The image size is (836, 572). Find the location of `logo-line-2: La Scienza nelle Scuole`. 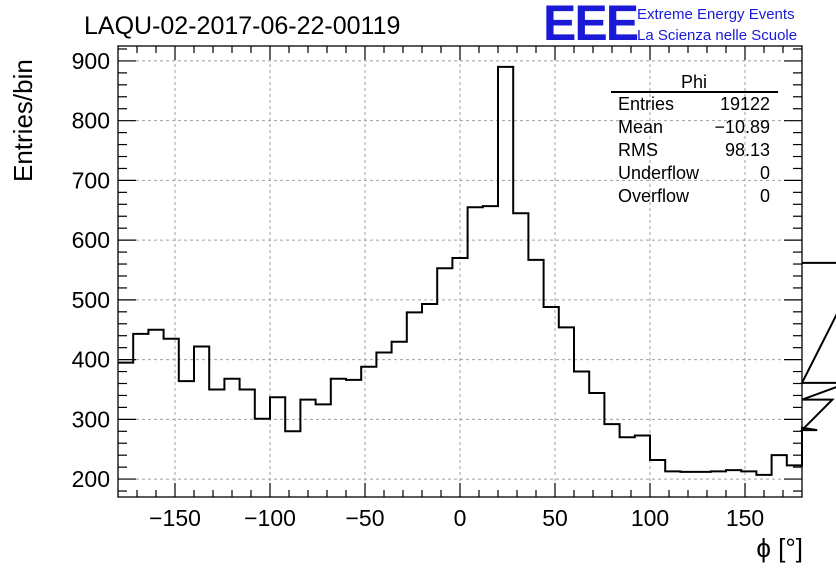

logo-line-2: La Scienza nelle Scuole is located at coordinates (717, 35).